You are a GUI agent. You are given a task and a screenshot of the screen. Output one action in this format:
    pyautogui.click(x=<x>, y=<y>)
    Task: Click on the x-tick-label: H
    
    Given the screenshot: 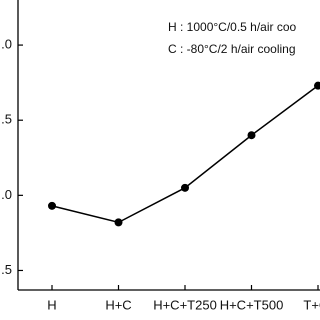 What is the action you would take?
    pyautogui.click(x=51, y=304)
    